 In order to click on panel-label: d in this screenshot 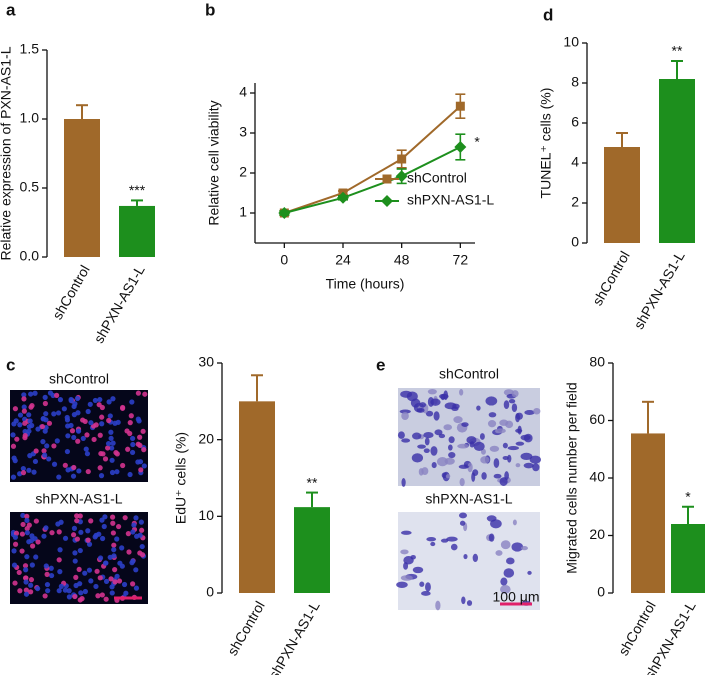, I will do `click(548, 14)`.